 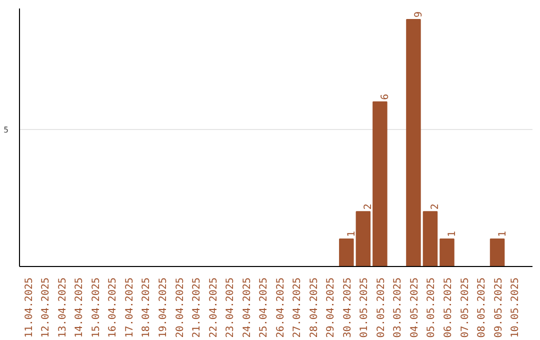 I want to click on x-tick-label: 09.05.2025, so click(x=498, y=307).